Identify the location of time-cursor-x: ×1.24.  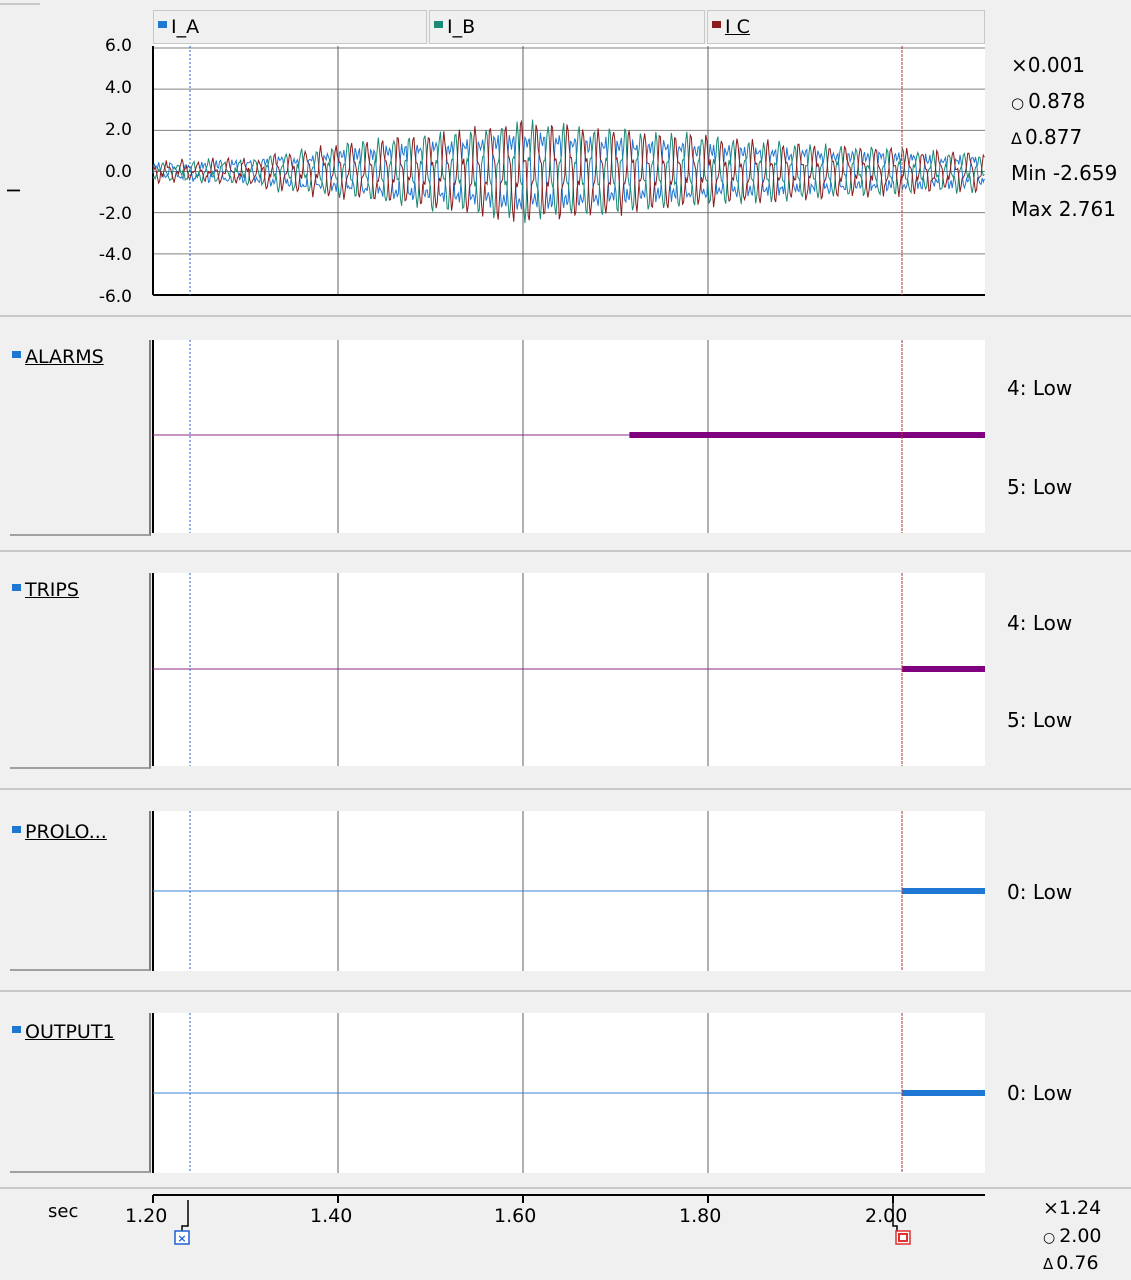
(1072, 1208).